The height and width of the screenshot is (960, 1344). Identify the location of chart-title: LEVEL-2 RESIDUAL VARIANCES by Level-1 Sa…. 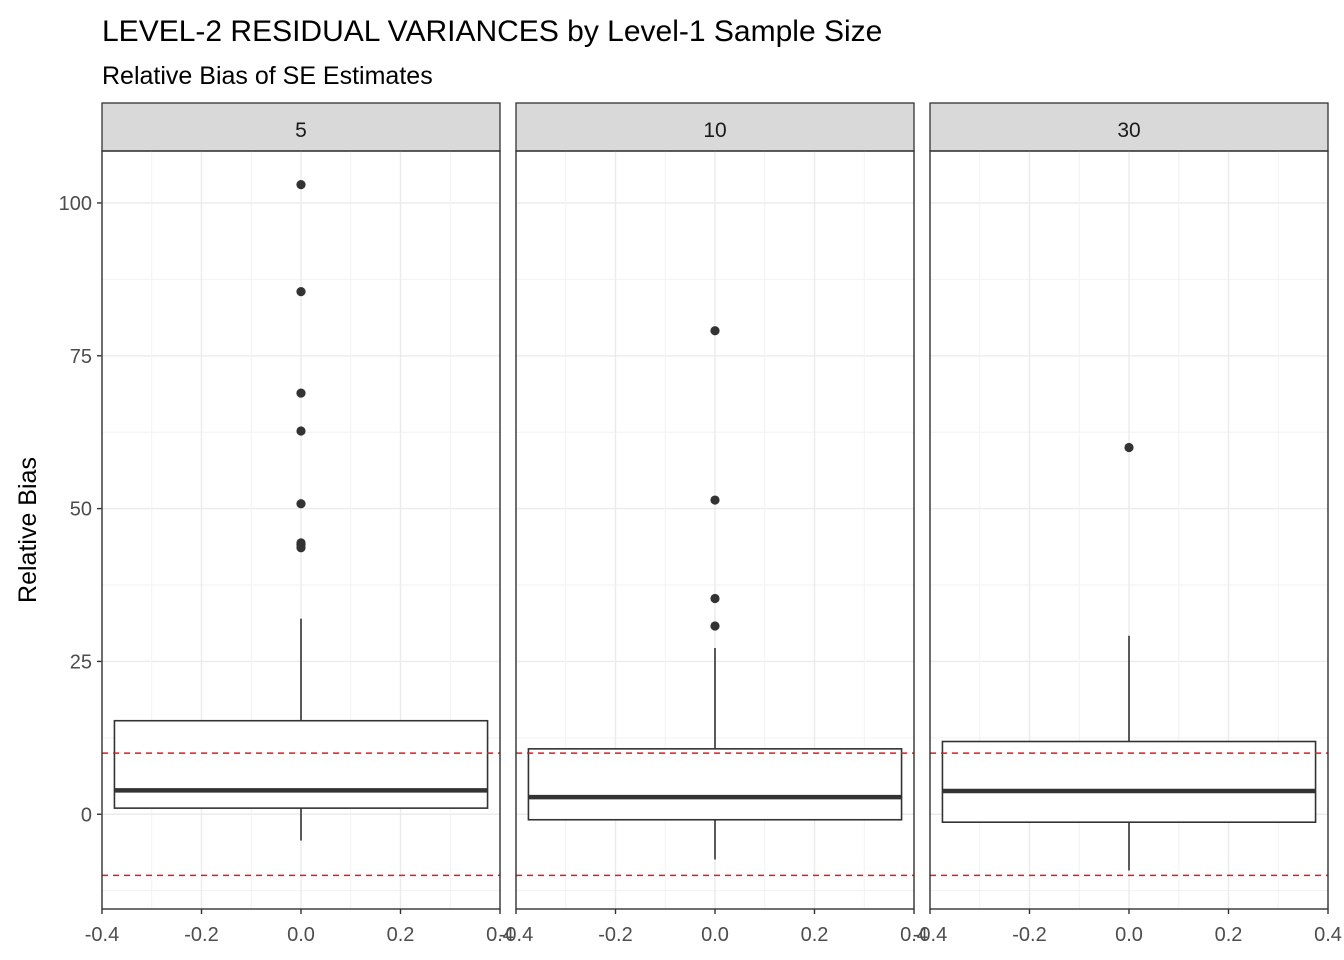
(492, 31).